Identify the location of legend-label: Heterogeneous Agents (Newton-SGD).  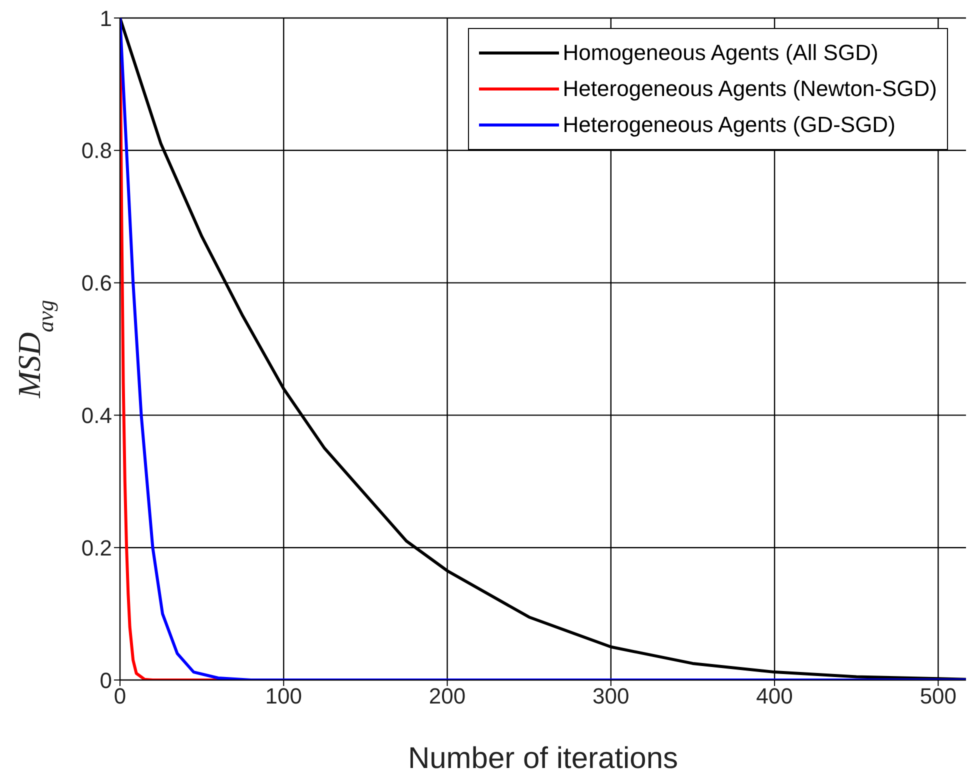
(749, 89).